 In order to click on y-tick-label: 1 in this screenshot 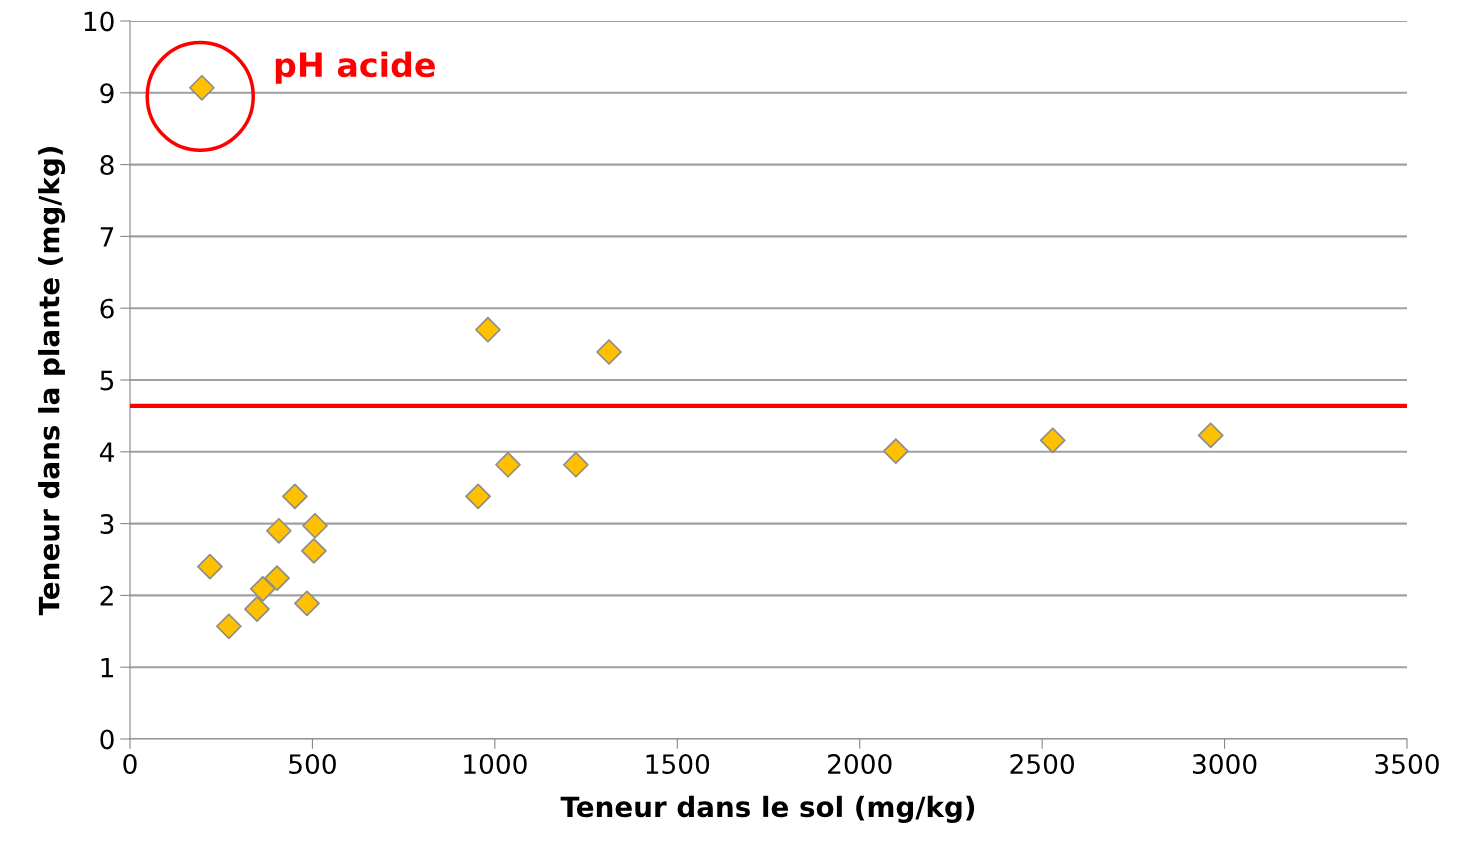, I will do `click(107, 667)`.